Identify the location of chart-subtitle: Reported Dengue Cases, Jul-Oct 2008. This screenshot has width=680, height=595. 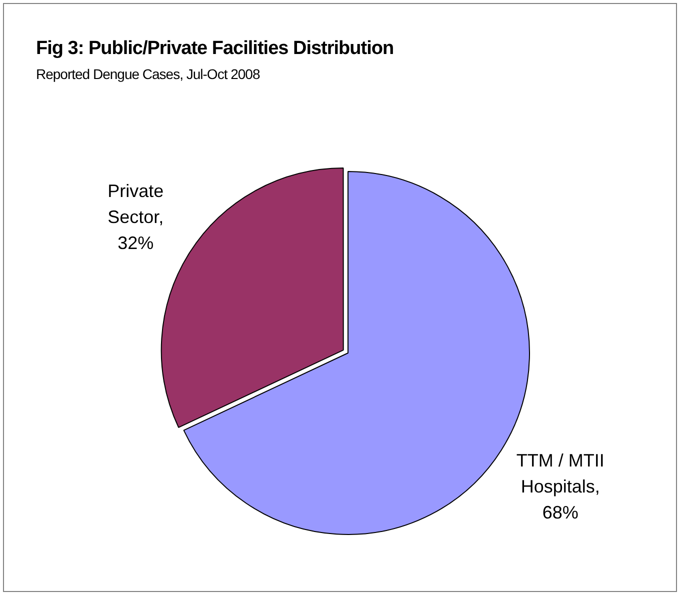
(148, 74).